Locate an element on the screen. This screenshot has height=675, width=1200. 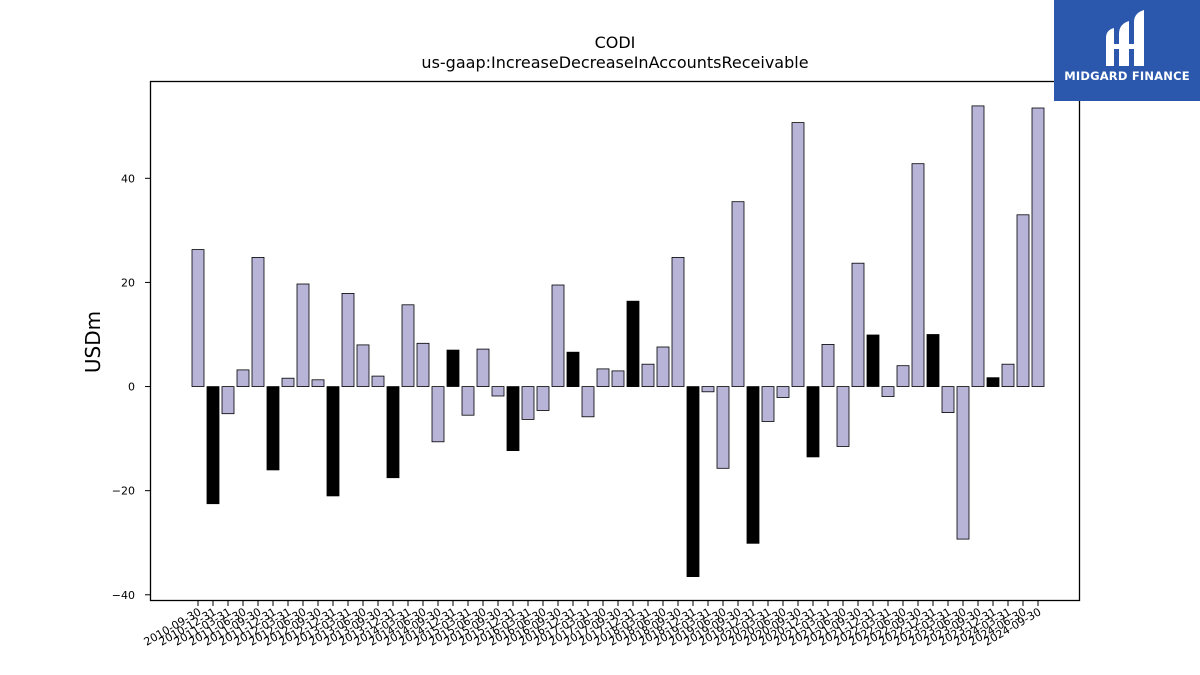
midgard-logo-icon is located at coordinates (1125, 38).